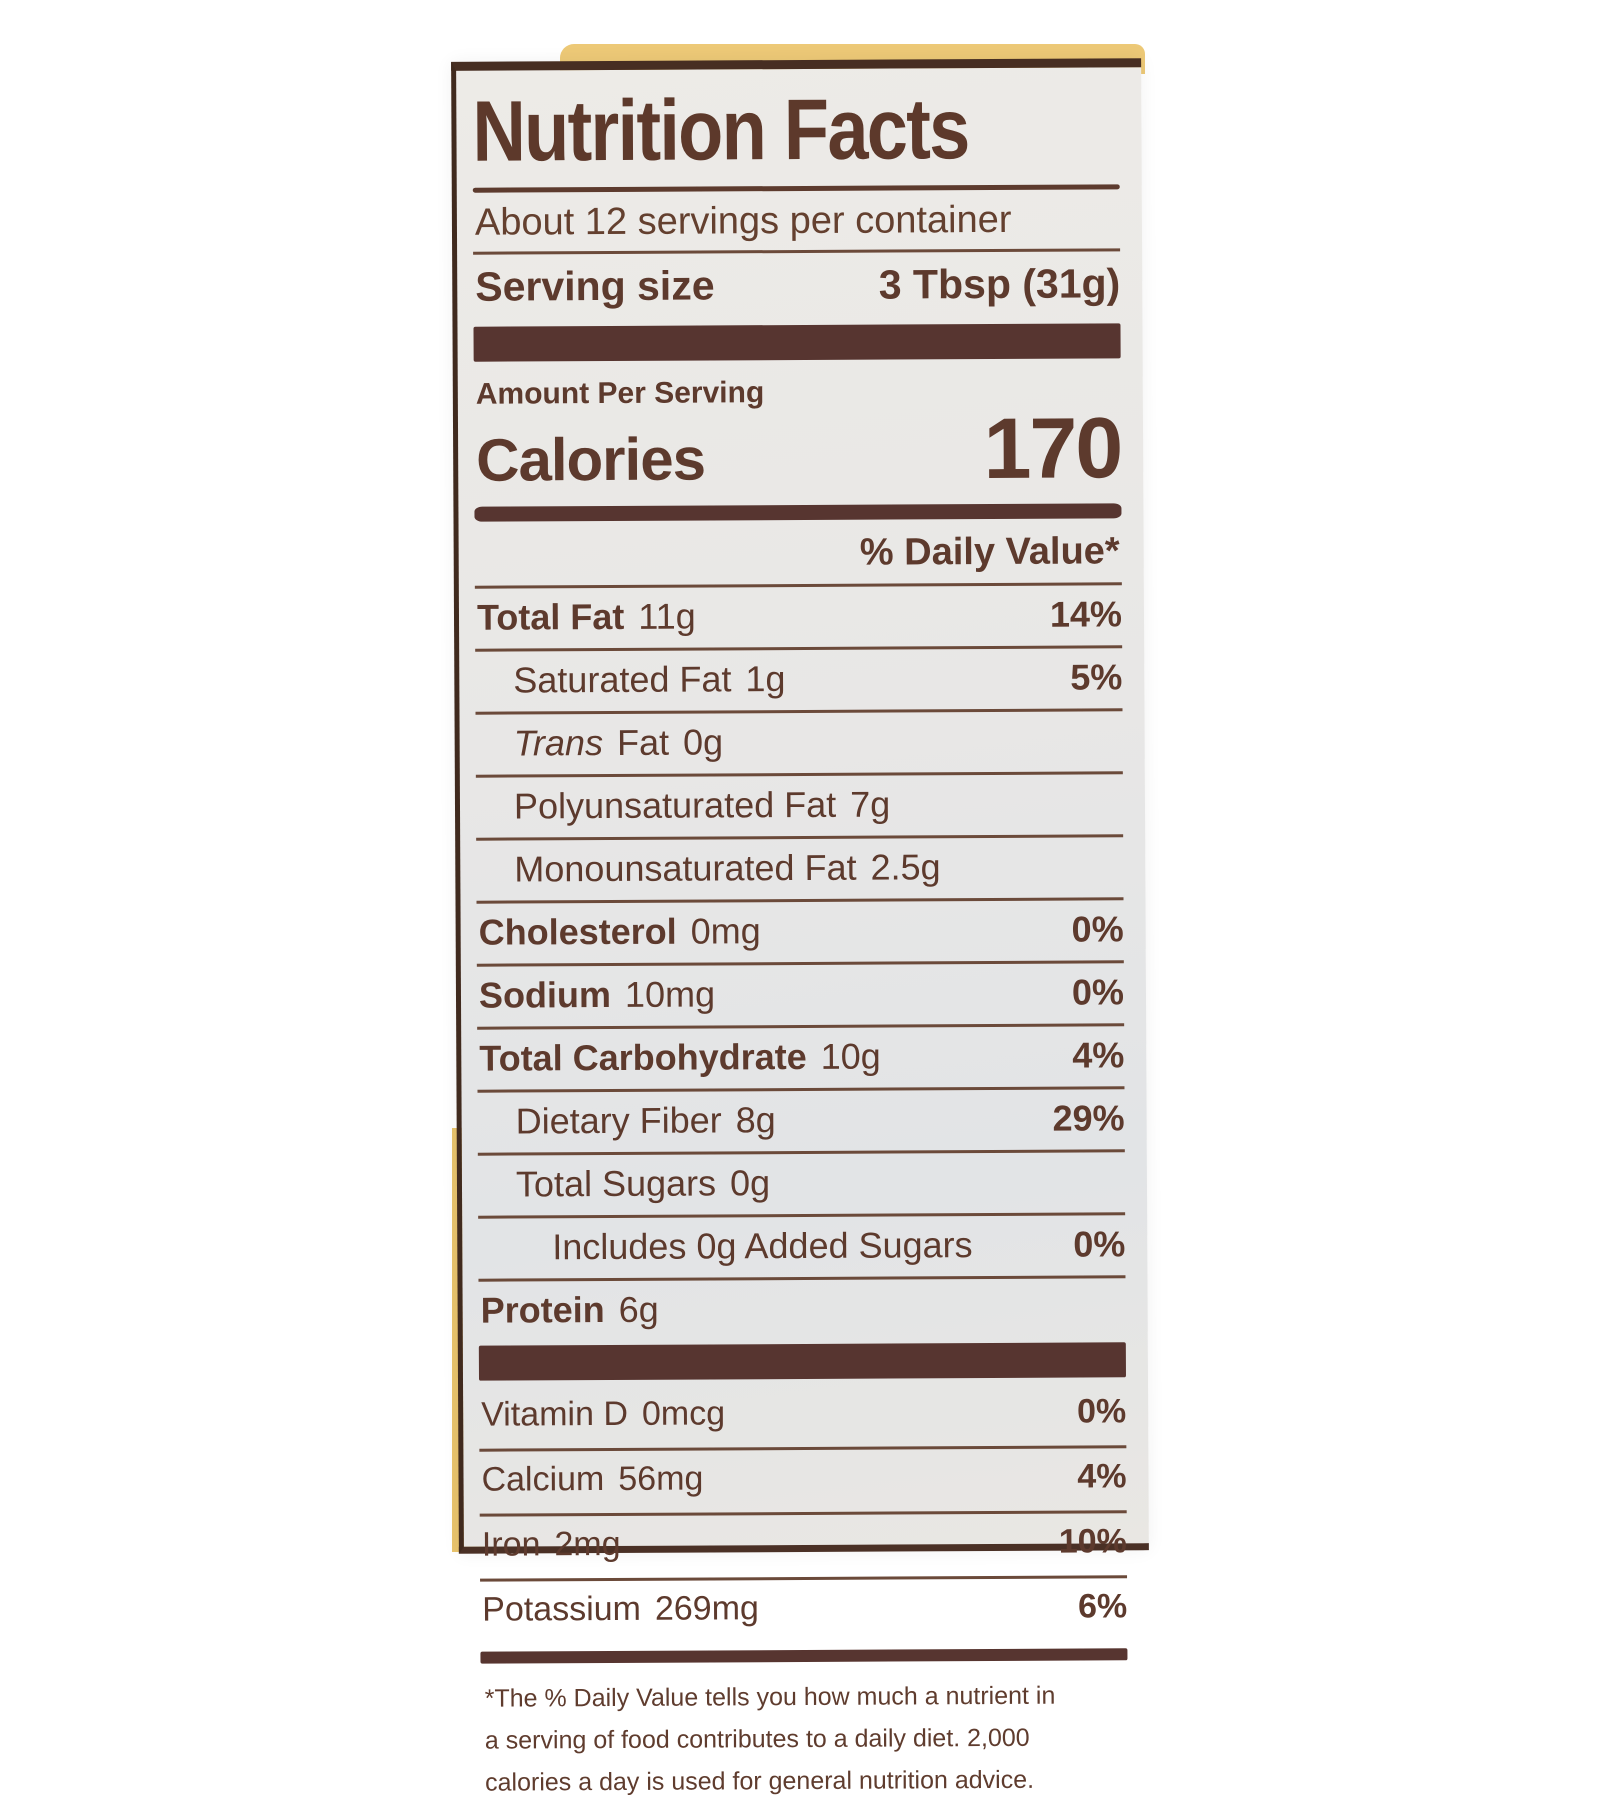  I want to click on vitamin-row-calcium: Calcium 56mg 4%, so click(803, 1479).